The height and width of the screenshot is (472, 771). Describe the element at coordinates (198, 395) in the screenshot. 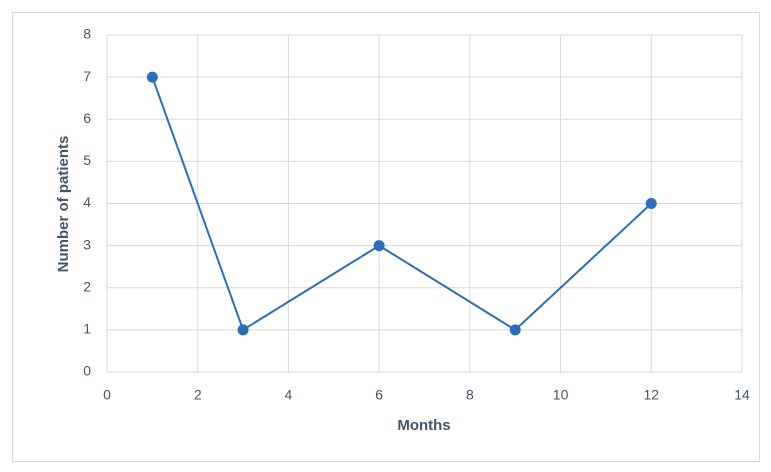

I see `x-tick-label: 2` at that location.